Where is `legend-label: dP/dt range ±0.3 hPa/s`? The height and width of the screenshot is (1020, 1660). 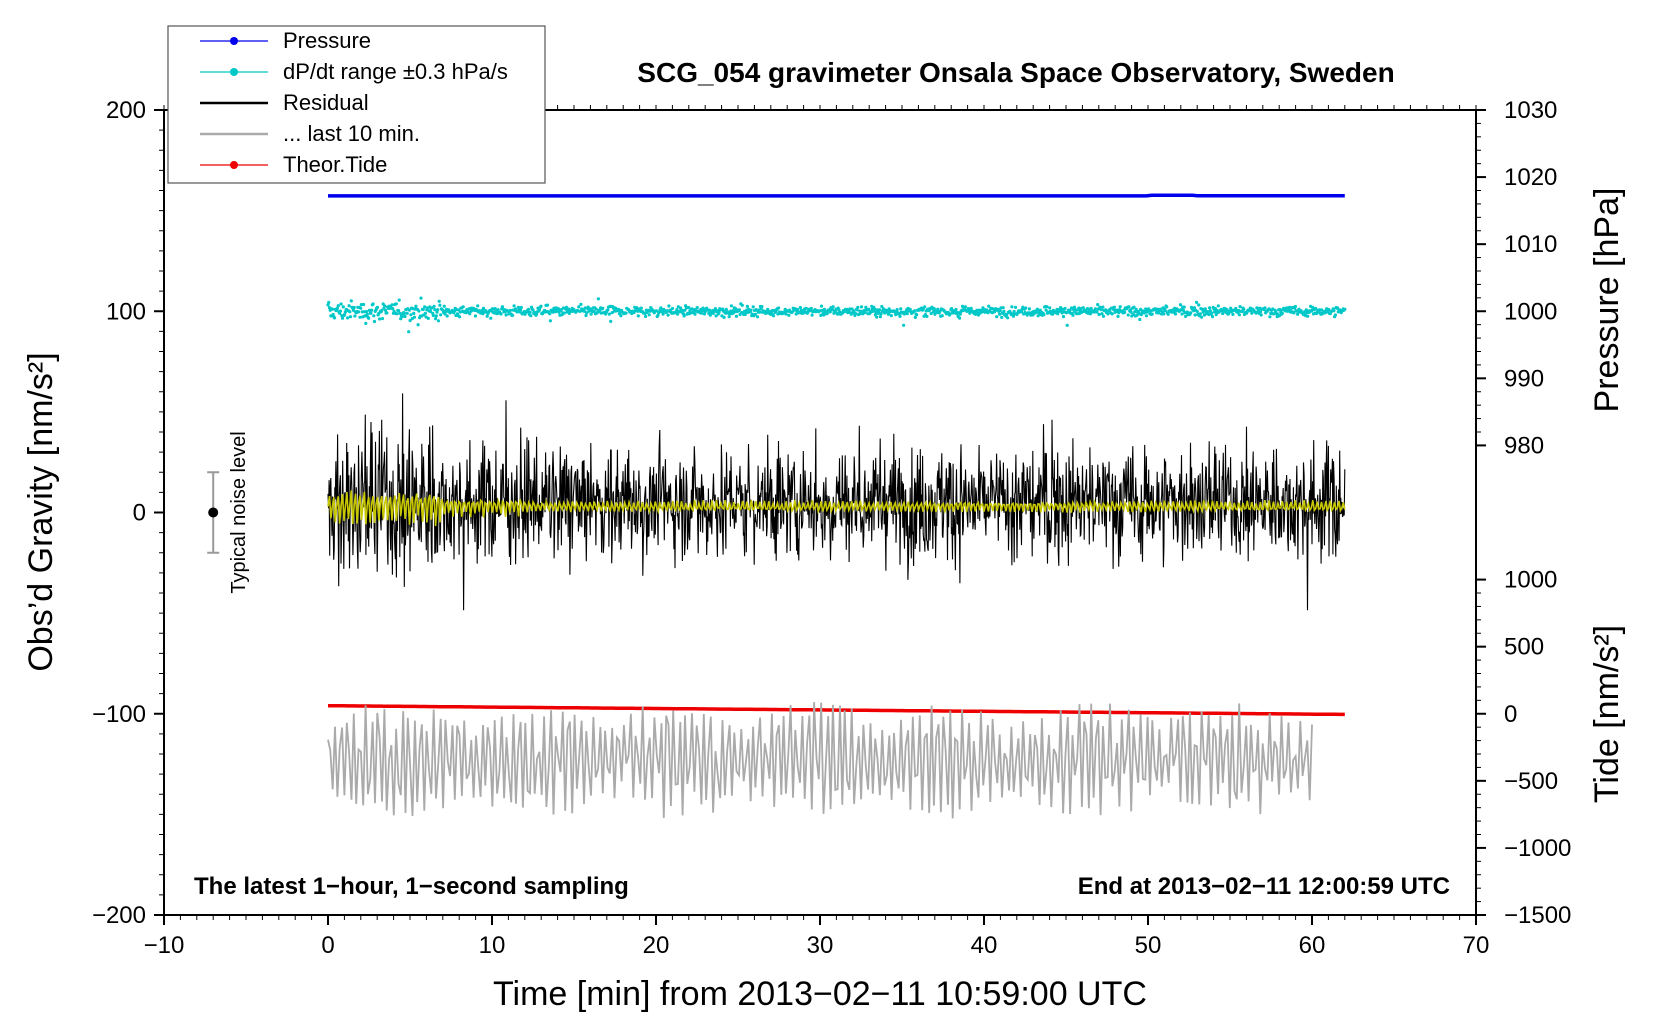
legend-label: dP/dt range ±0.3 hPa/s is located at coordinates (395, 71).